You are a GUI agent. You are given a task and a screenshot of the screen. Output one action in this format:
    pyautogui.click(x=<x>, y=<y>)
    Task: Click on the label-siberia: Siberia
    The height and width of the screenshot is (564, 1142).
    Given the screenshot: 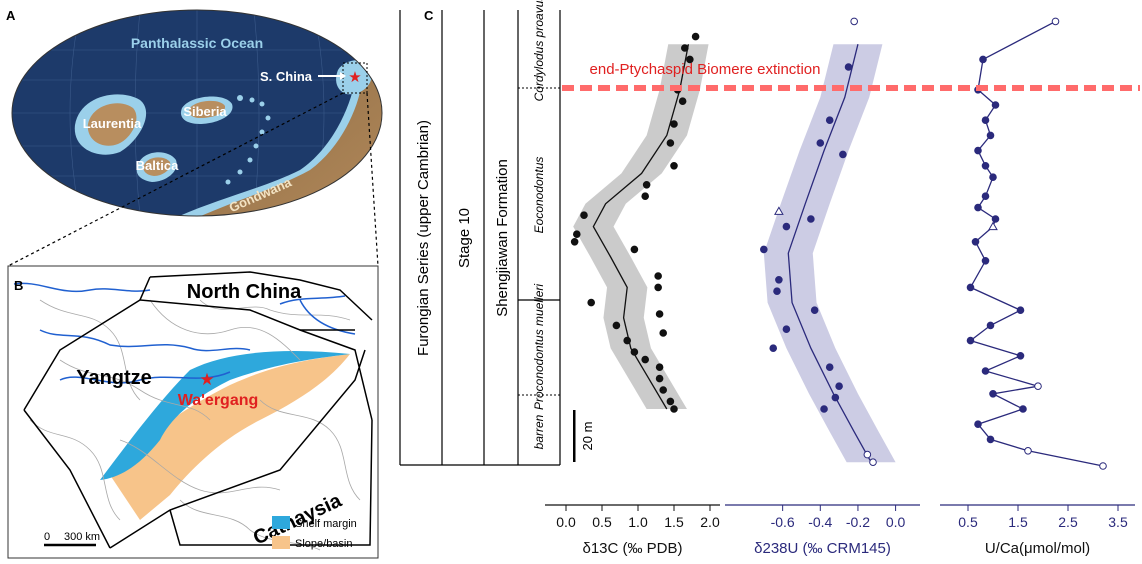 What is the action you would take?
    pyautogui.click(x=205, y=111)
    